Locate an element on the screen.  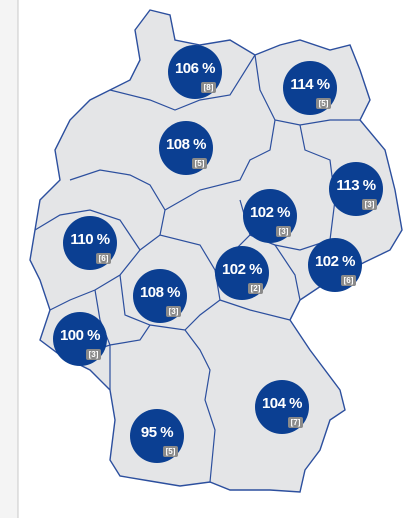
region-value: 104 % is located at coordinates (282, 403).